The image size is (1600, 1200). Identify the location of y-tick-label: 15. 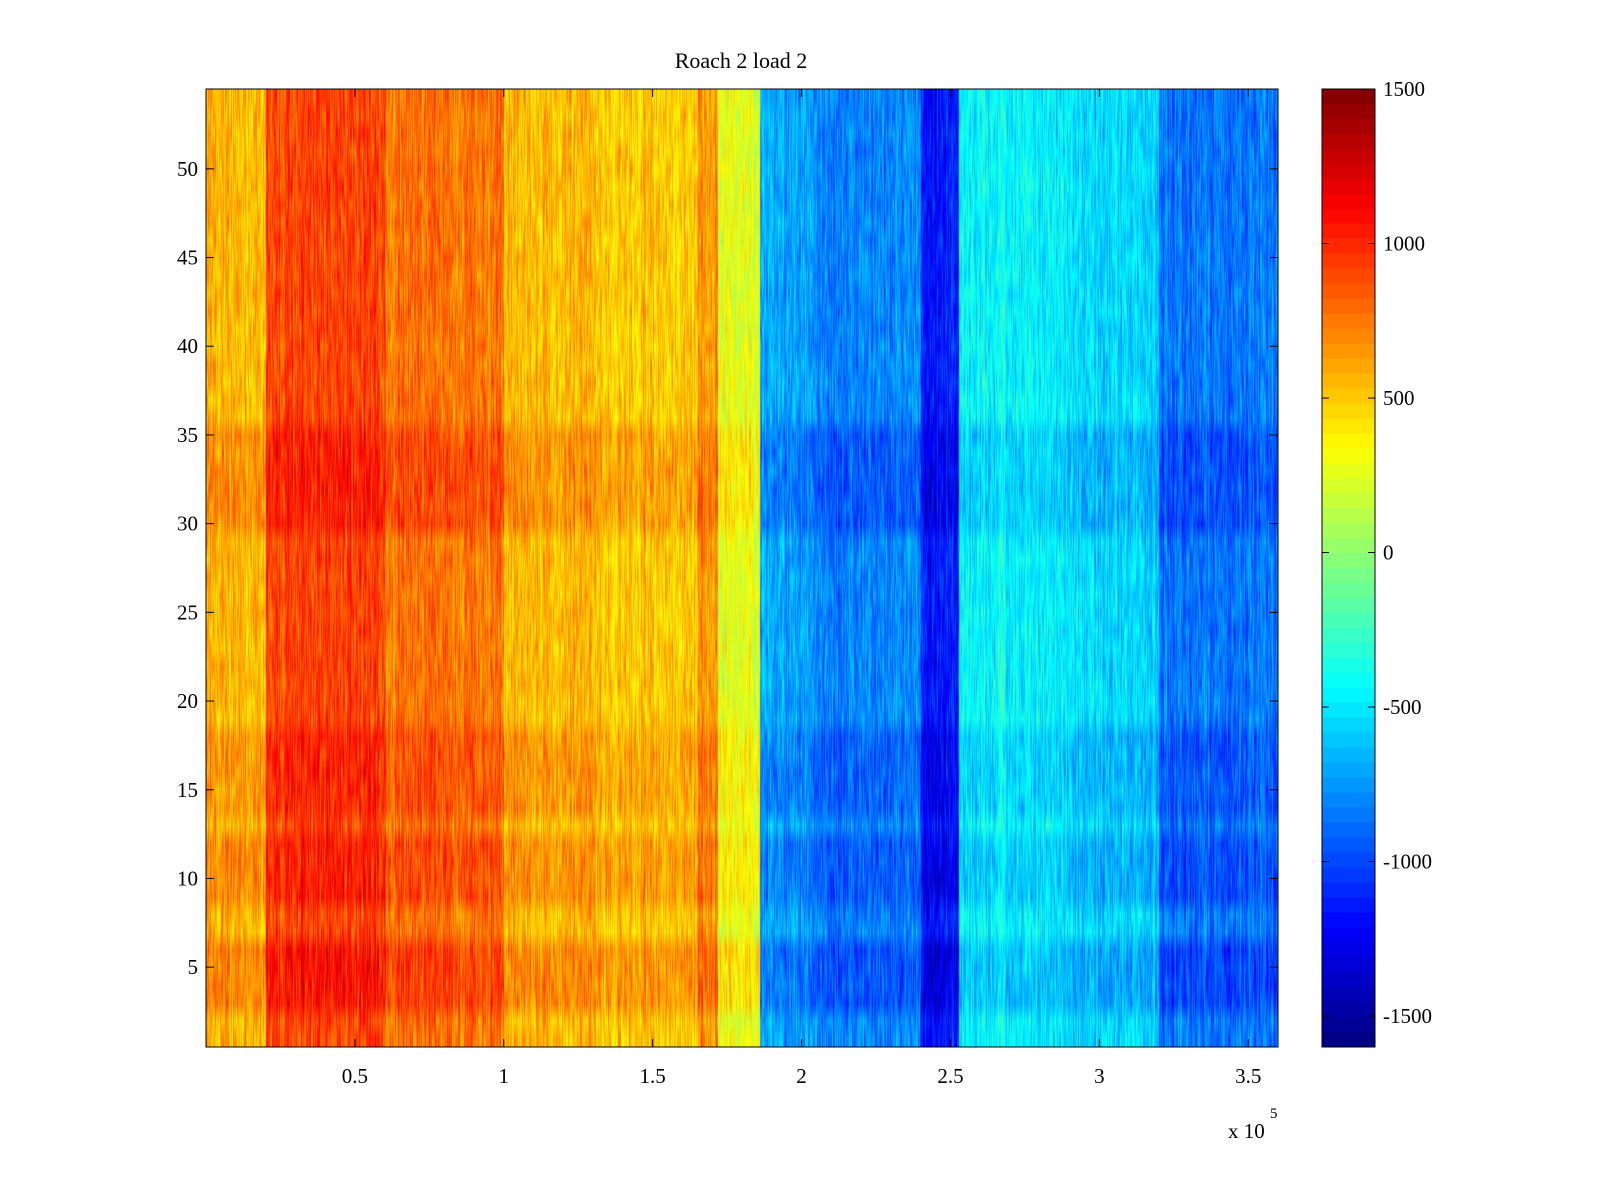
(187, 790).